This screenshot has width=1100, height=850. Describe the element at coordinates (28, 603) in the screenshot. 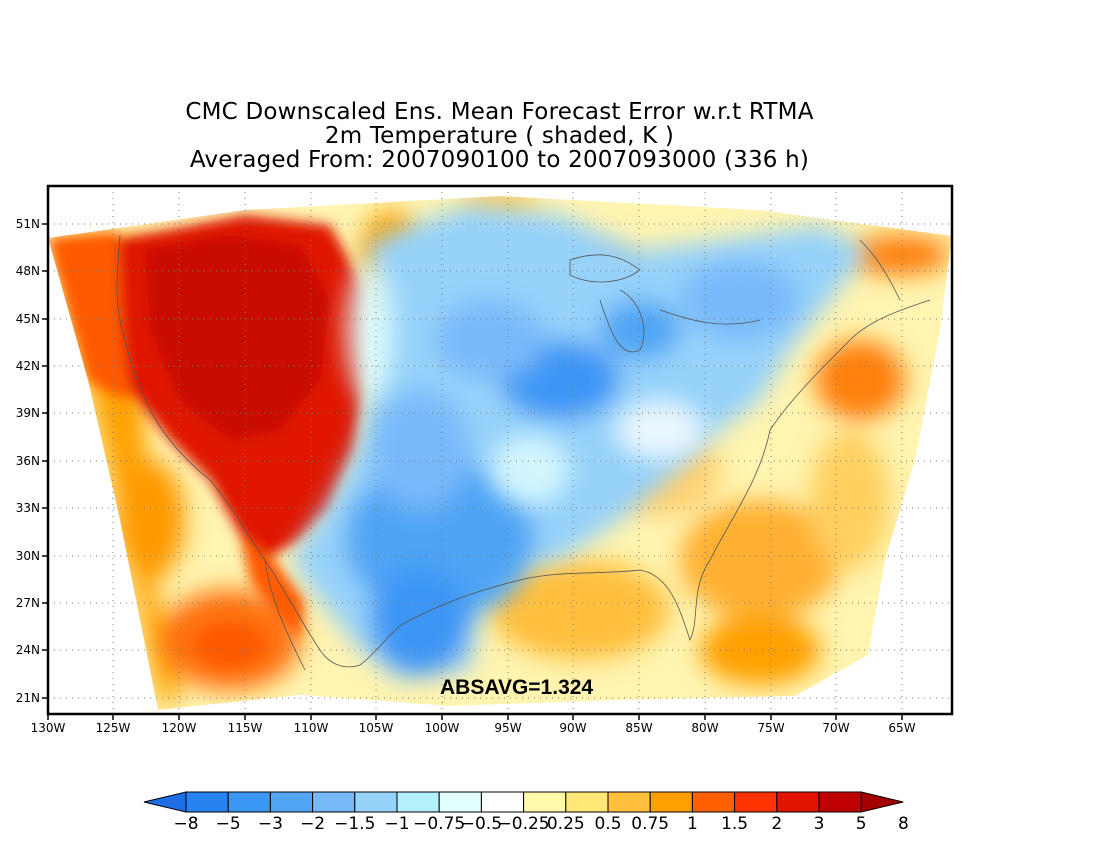

I see `lat-label: 27N` at that location.